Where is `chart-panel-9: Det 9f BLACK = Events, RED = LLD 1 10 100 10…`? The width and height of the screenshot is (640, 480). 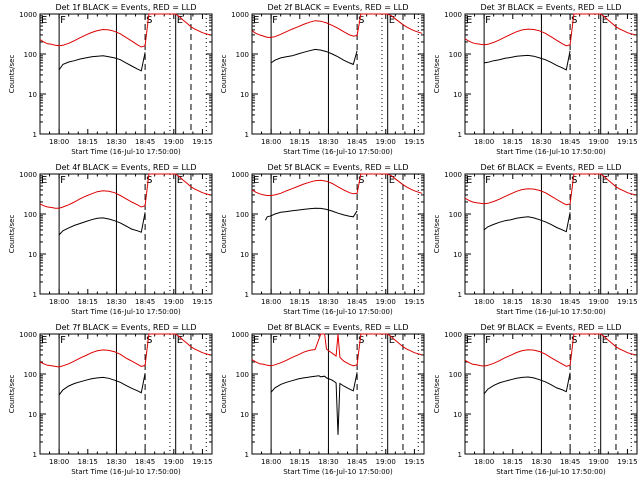 chart-panel-9: Det 9f BLACK = Events, RED = LLD 1 10 100 10… is located at coordinates (535, 399).